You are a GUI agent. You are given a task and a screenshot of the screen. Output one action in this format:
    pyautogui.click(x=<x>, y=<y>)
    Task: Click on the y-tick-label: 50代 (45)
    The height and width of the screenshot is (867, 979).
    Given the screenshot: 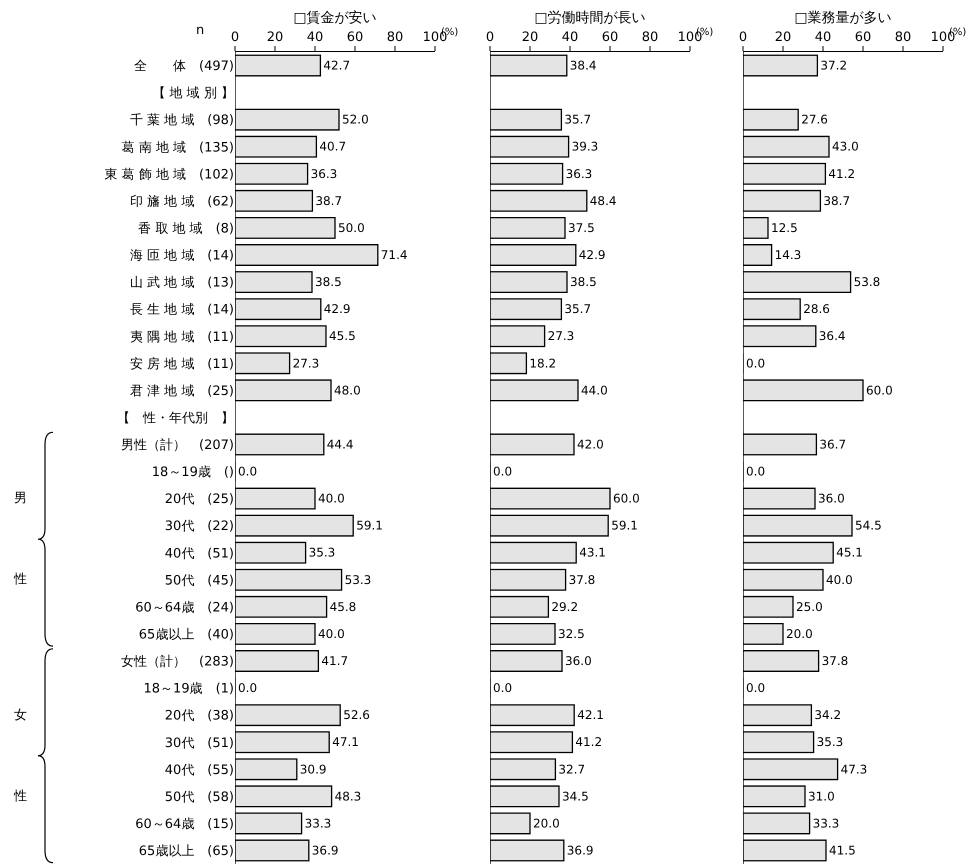 What is the action you would take?
    pyautogui.click(x=199, y=580)
    